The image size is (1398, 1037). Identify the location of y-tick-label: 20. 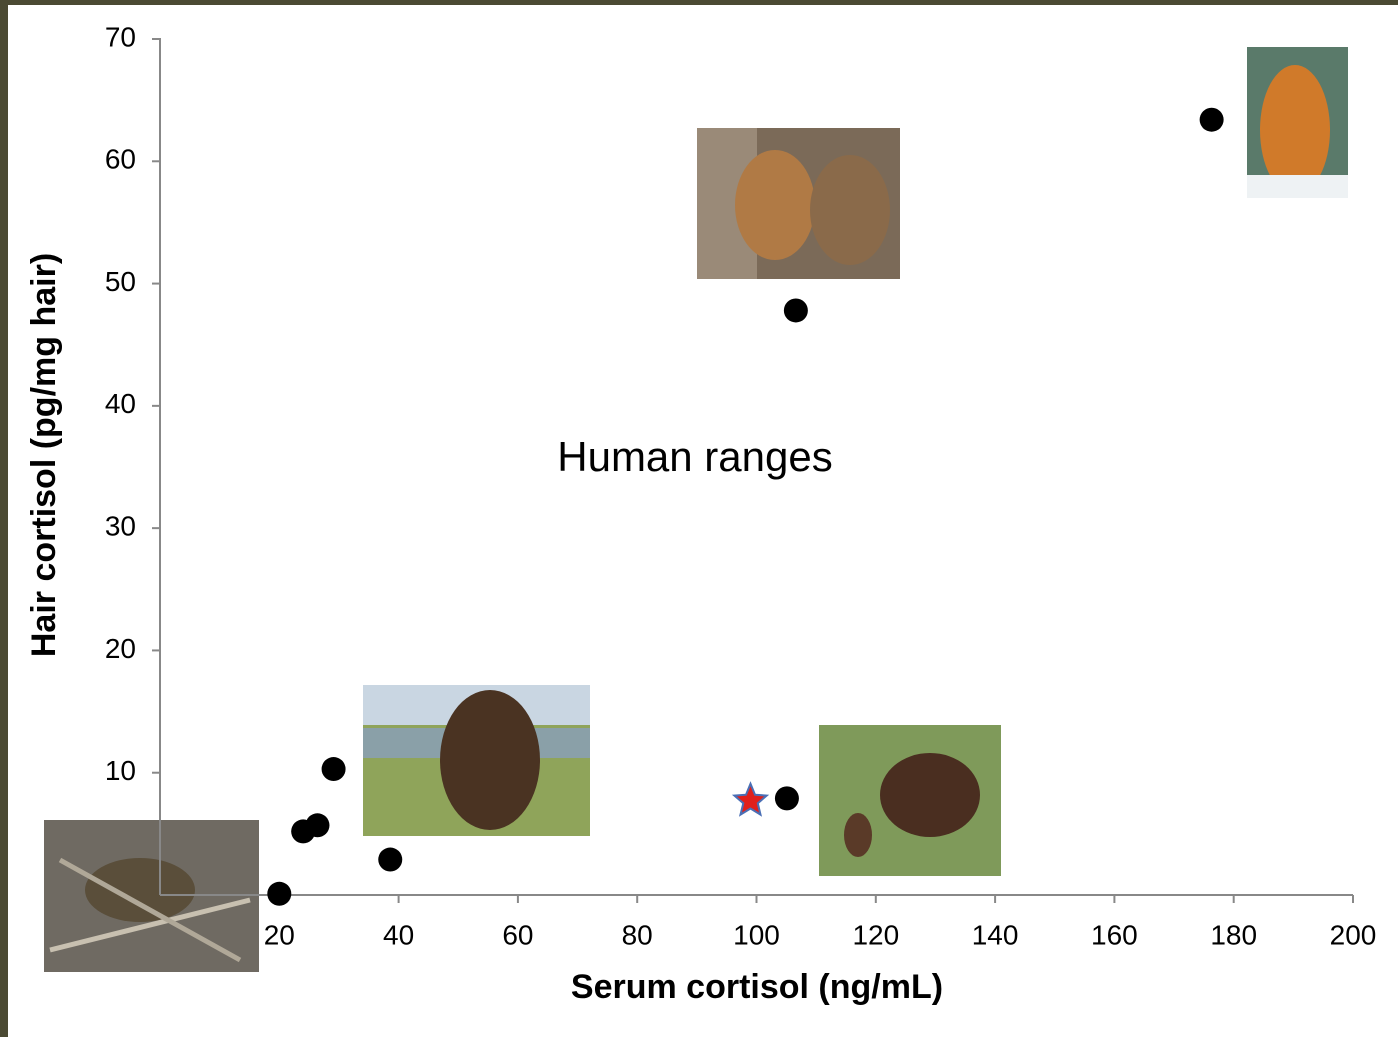
(120, 648).